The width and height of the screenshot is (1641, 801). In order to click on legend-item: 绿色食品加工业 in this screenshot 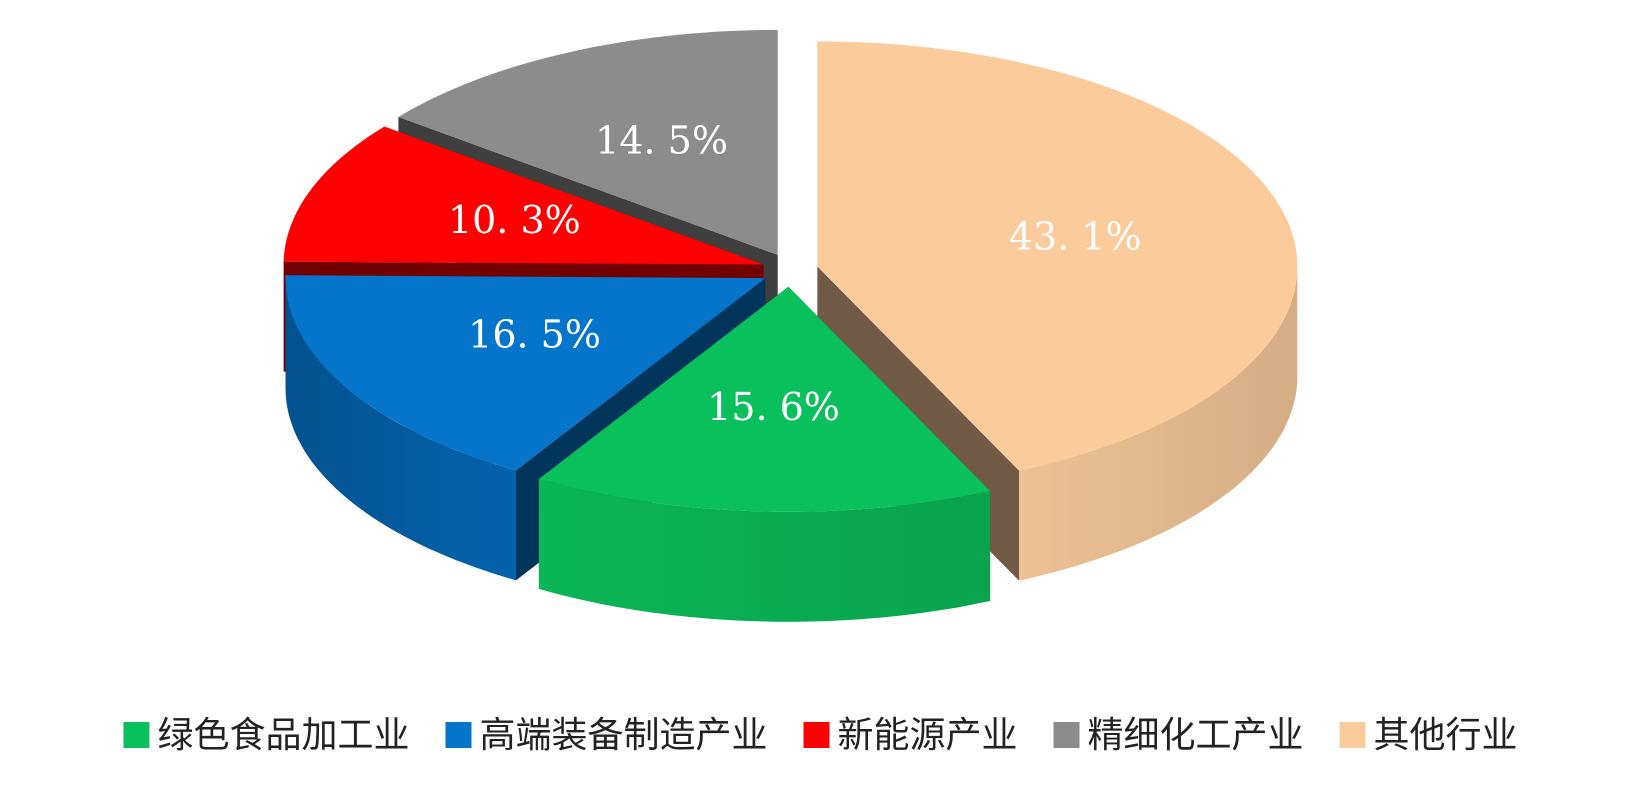, I will do `click(266, 735)`.